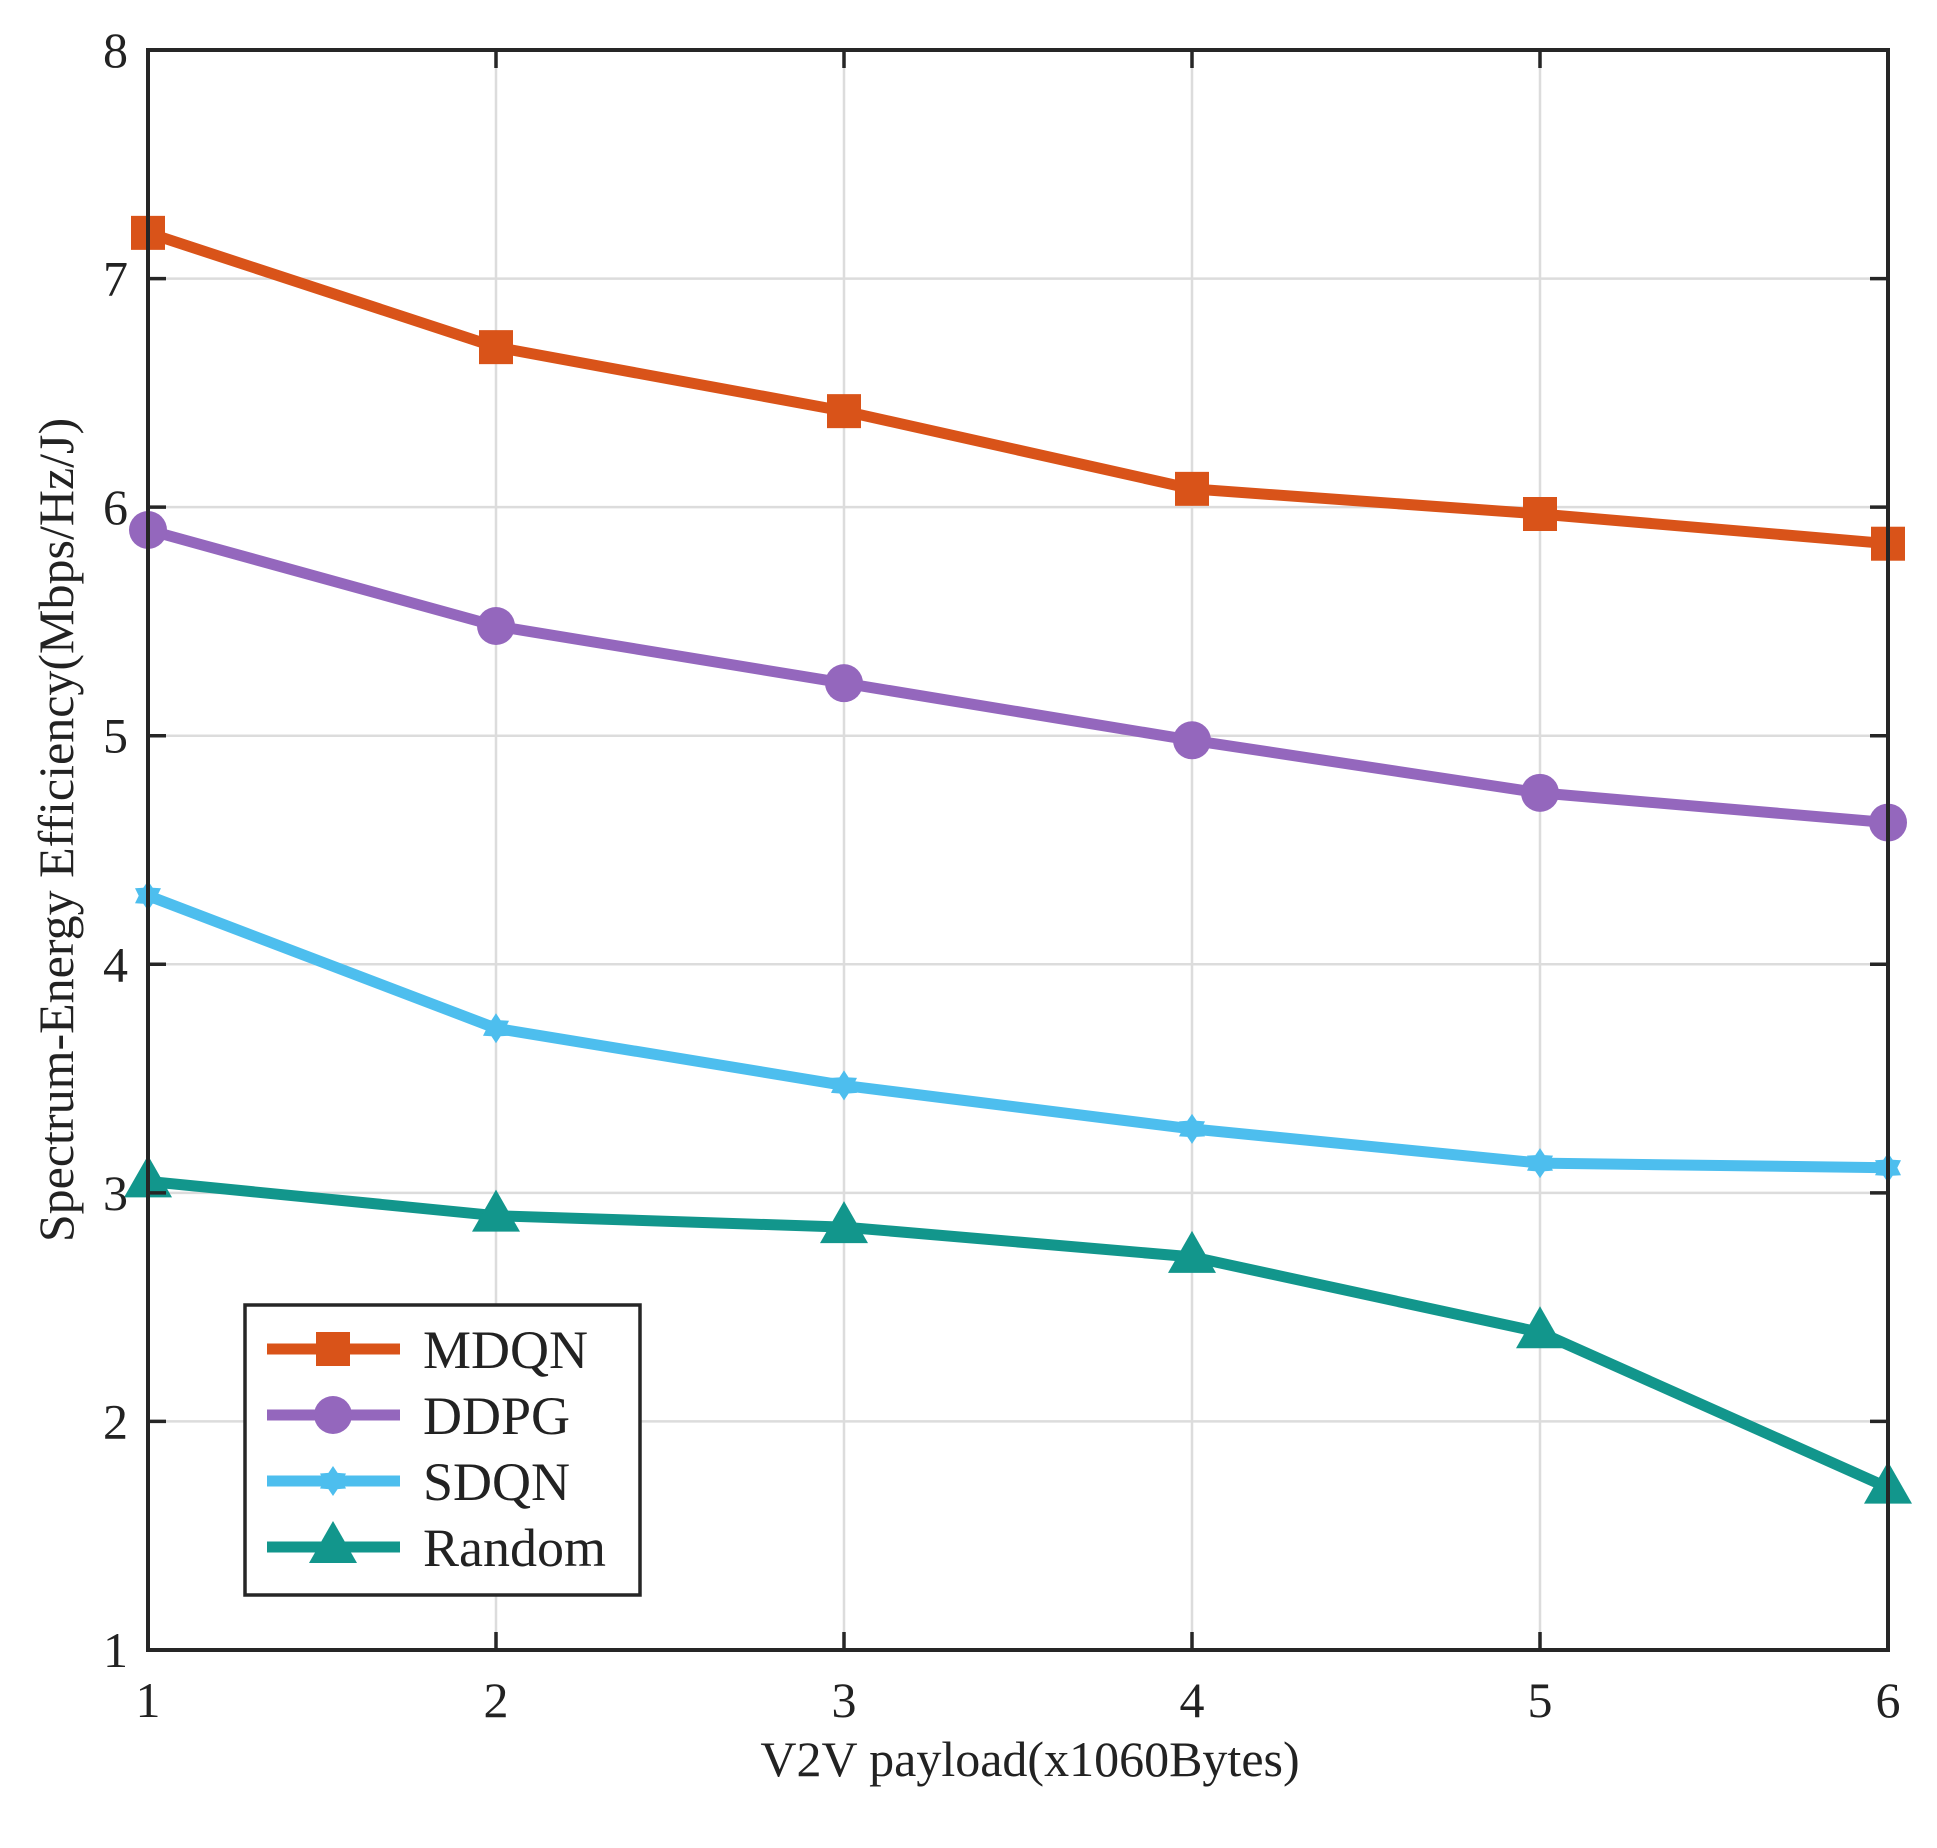  Describe the element at coordinates (115, 1421) in the screenshot. I see `y-tick-label: 2` at that location.